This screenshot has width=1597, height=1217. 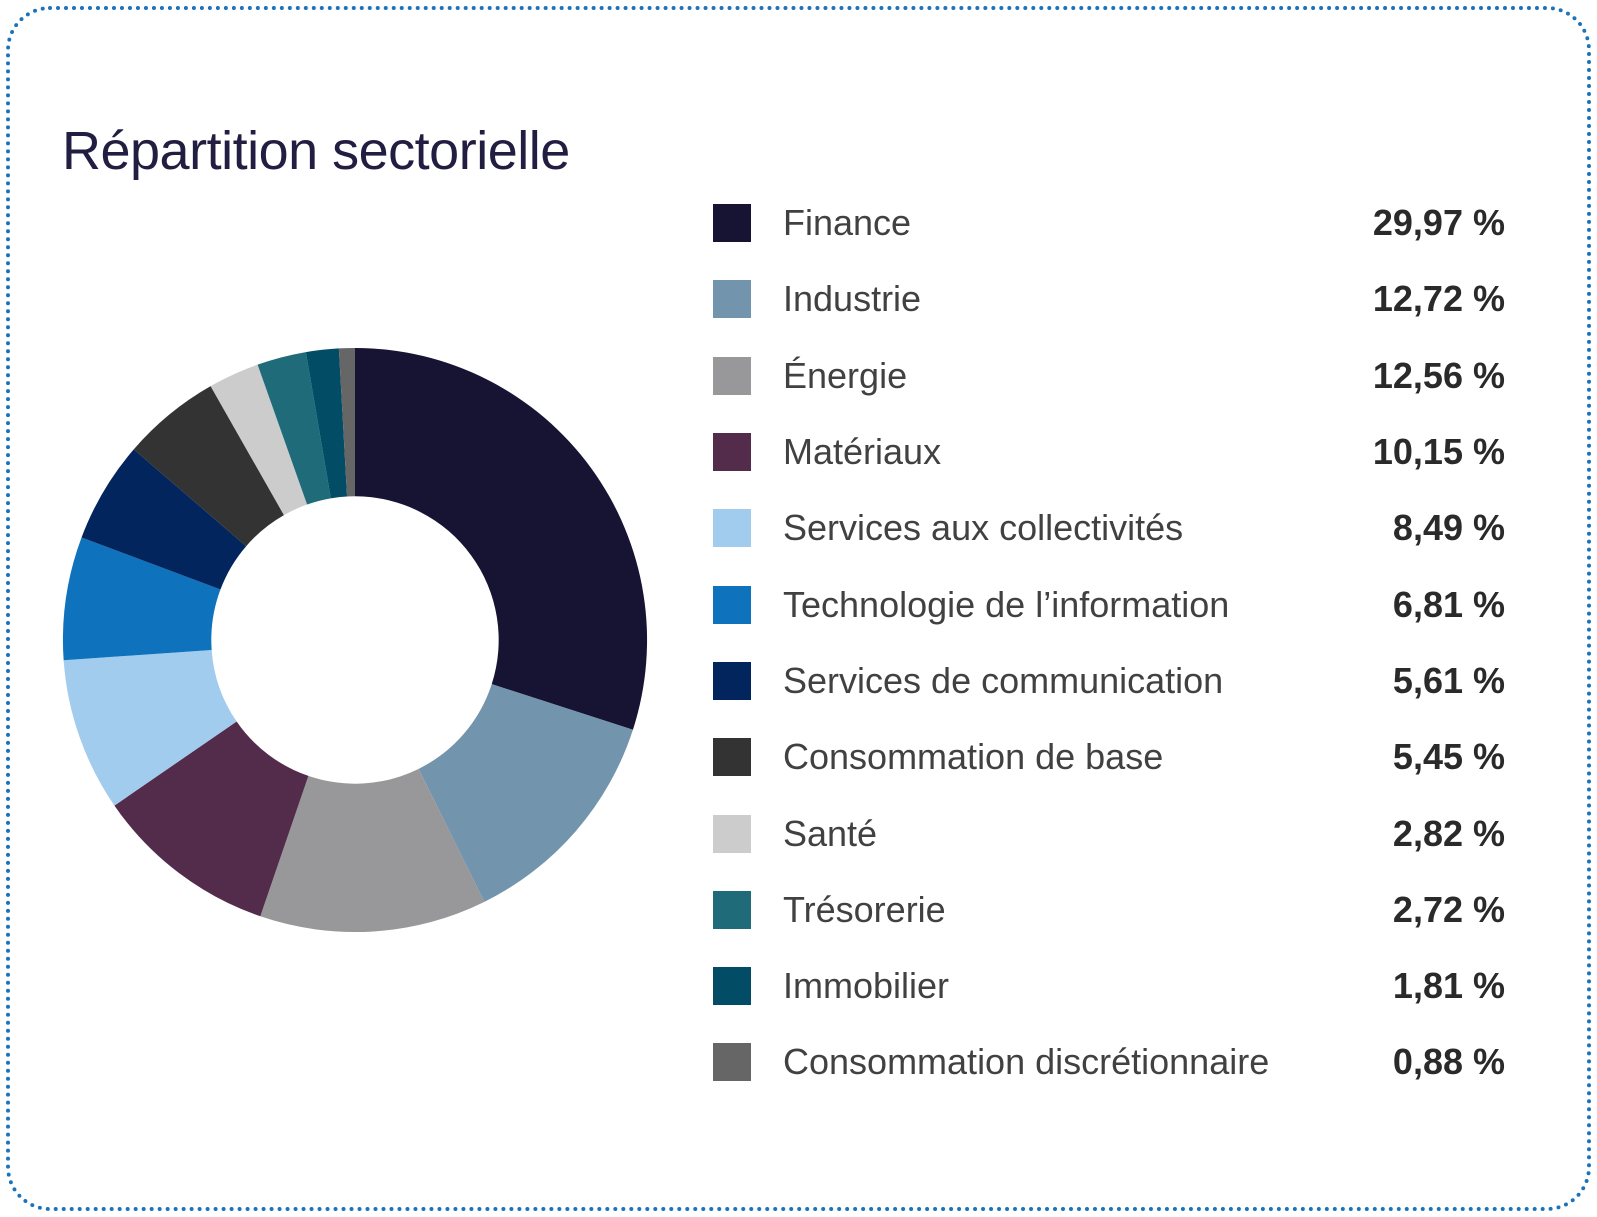 I want to click on legend-label: Trésorerie, so click(x=864, y=909).